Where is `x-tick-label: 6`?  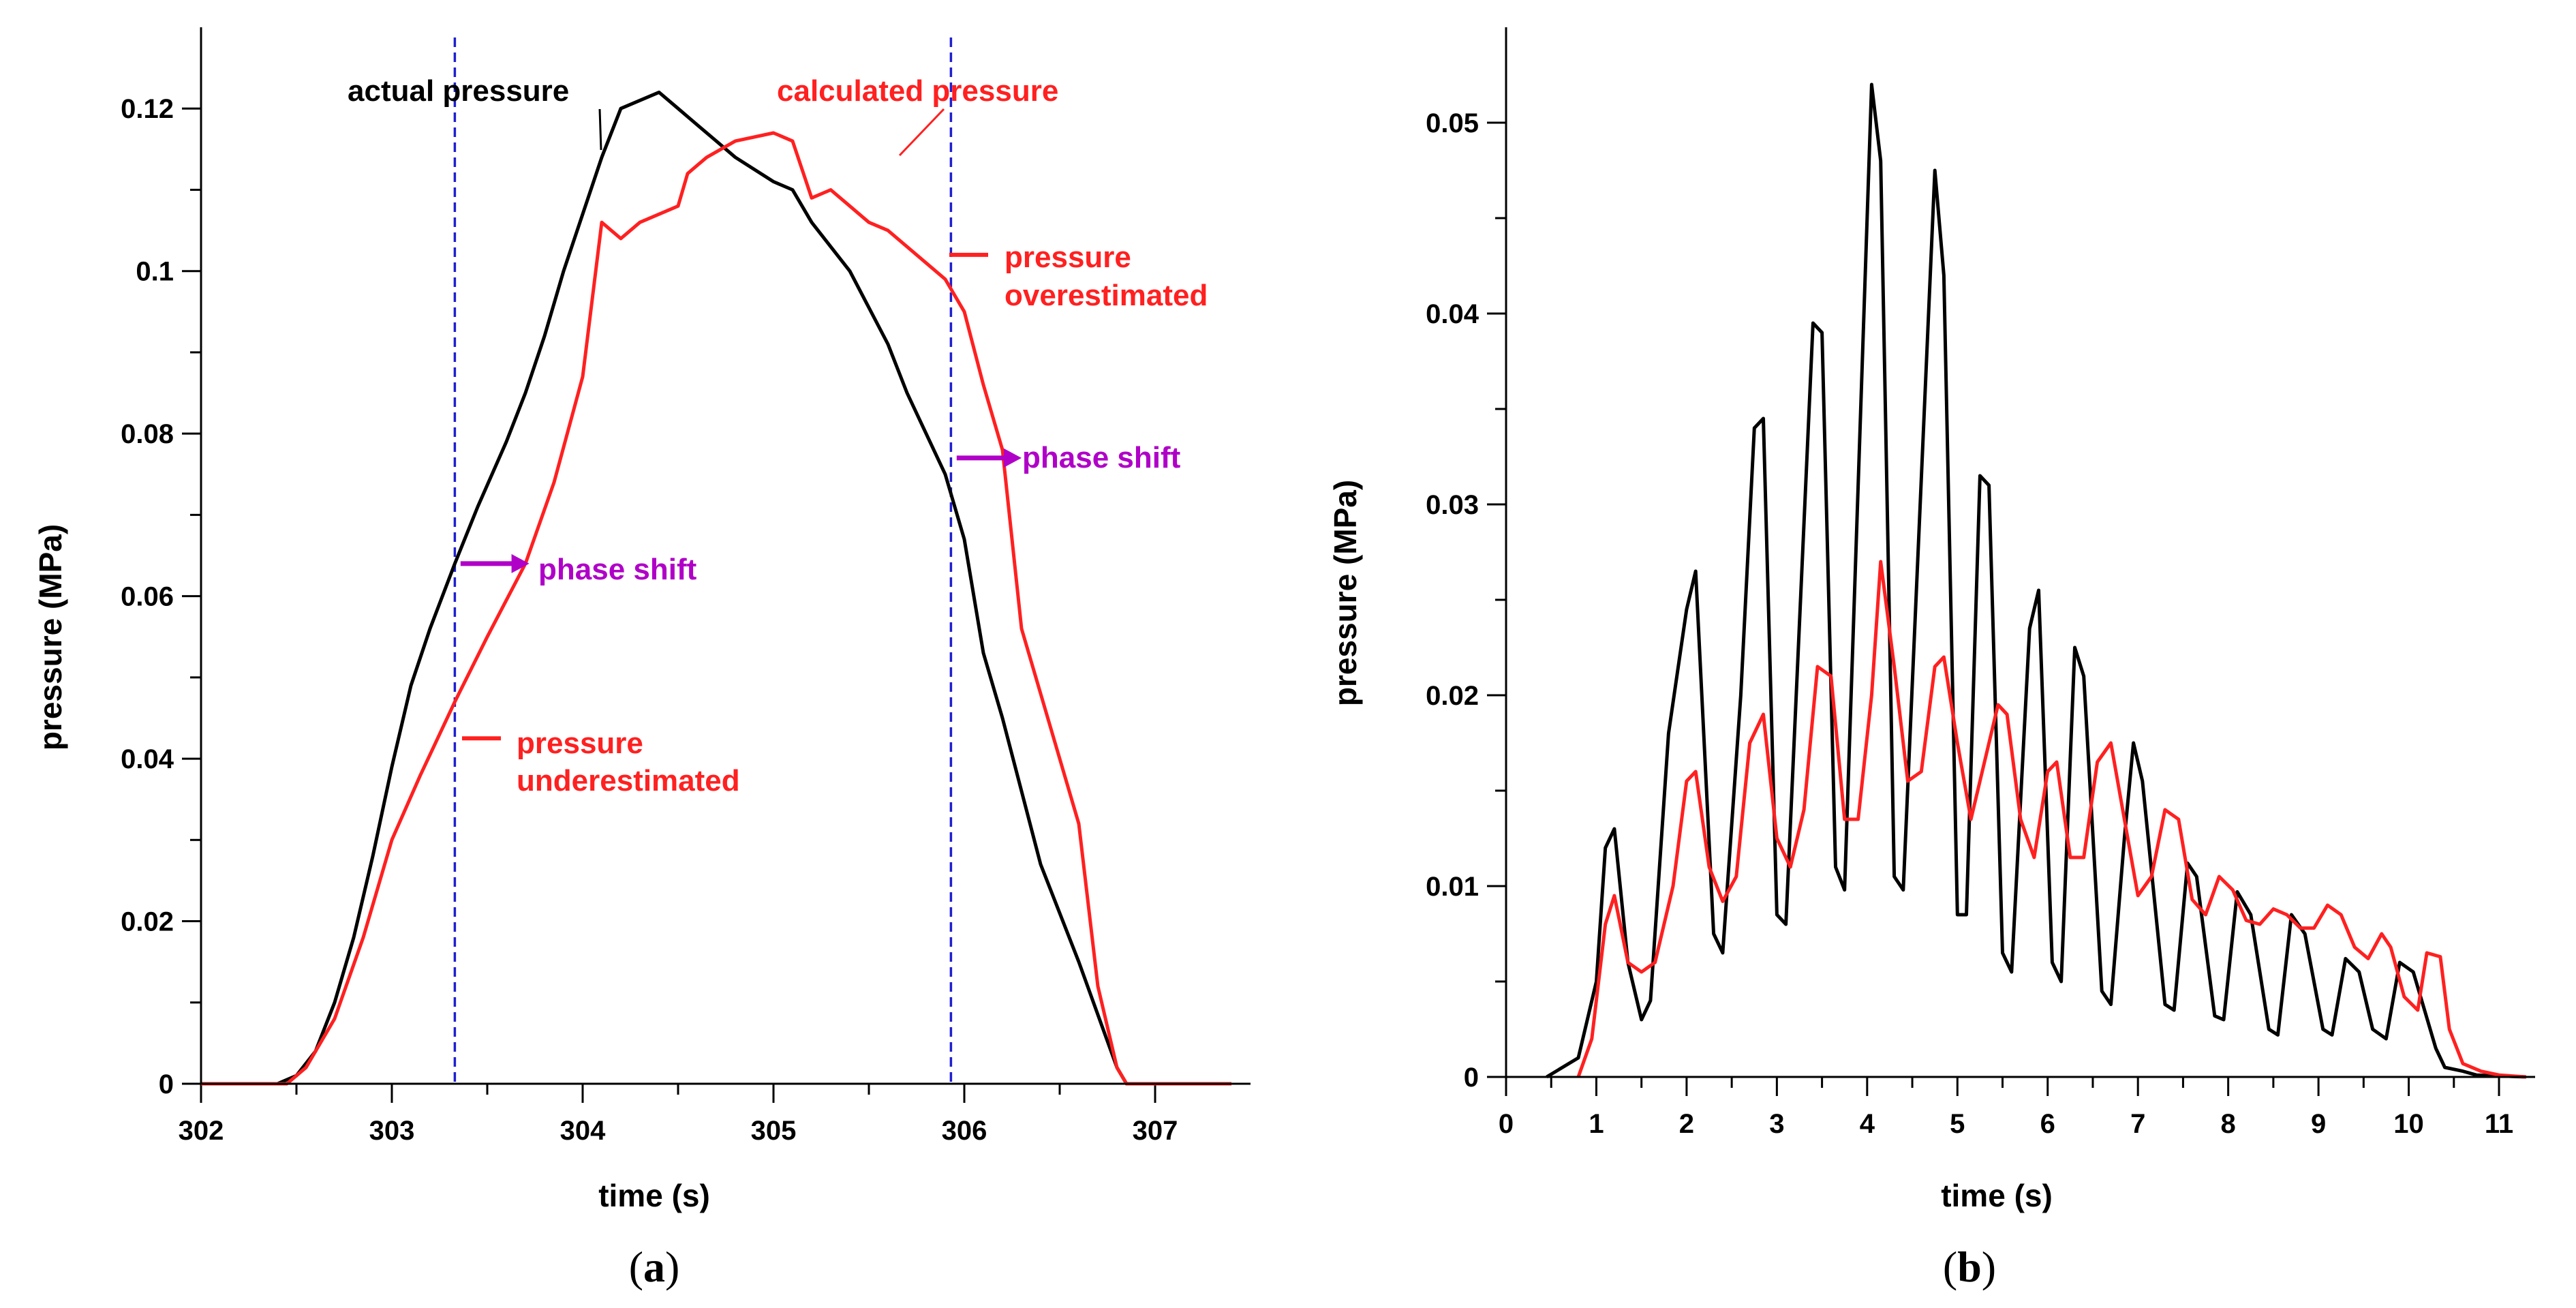 x-tick-label: 6 is located at coordinates (2047, 1124).